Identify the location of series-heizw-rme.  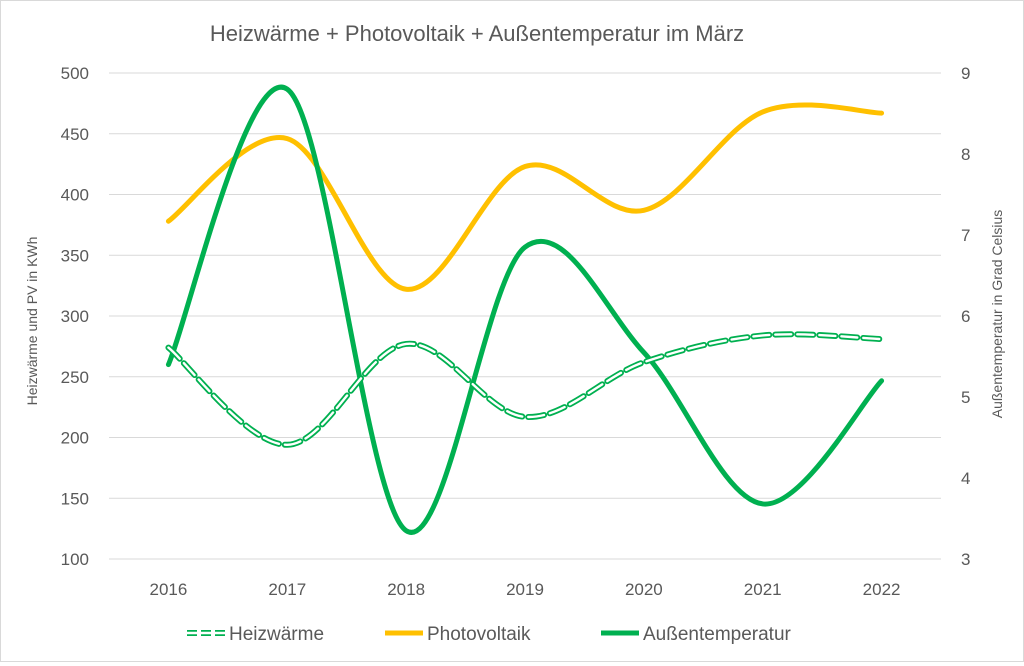
(525, 389).